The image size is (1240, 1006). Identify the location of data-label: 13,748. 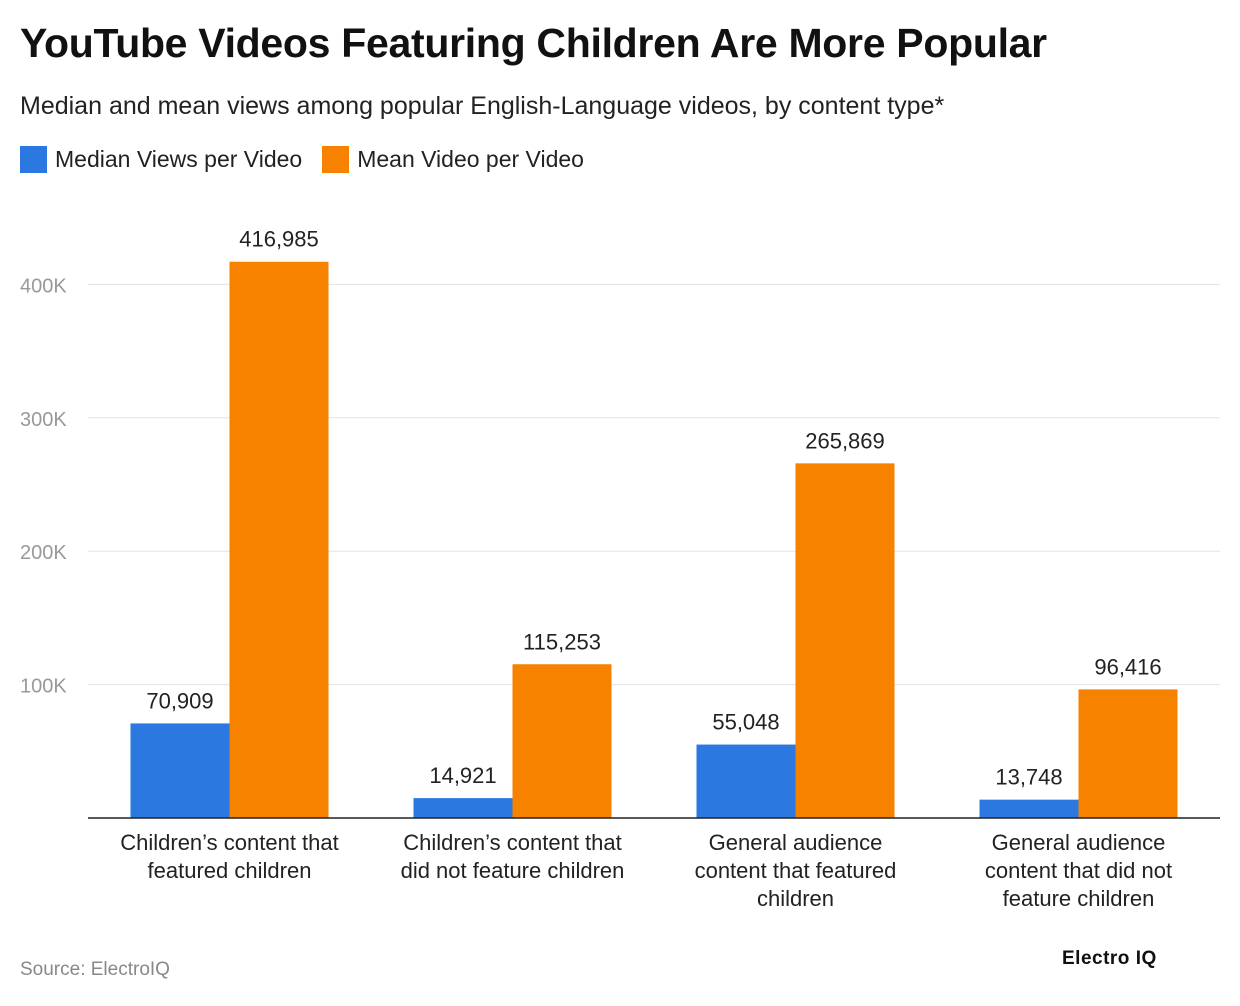
(1028, 777).